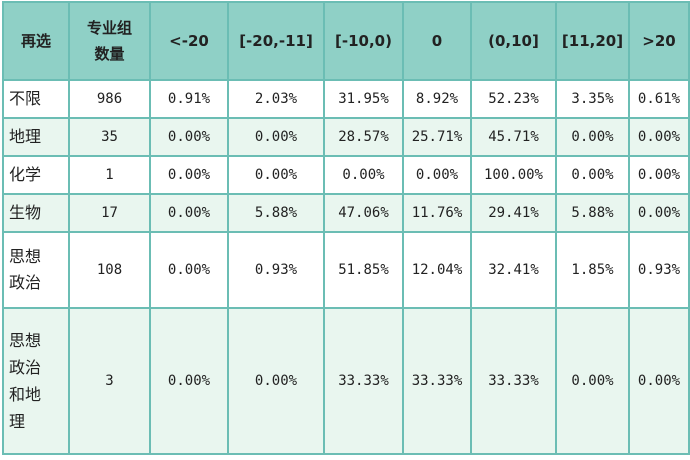 The image size is (690, 460). Describe the element at coordinates (363, 213) in the screenshot. I see `table-cell: 47.06%` at that location.